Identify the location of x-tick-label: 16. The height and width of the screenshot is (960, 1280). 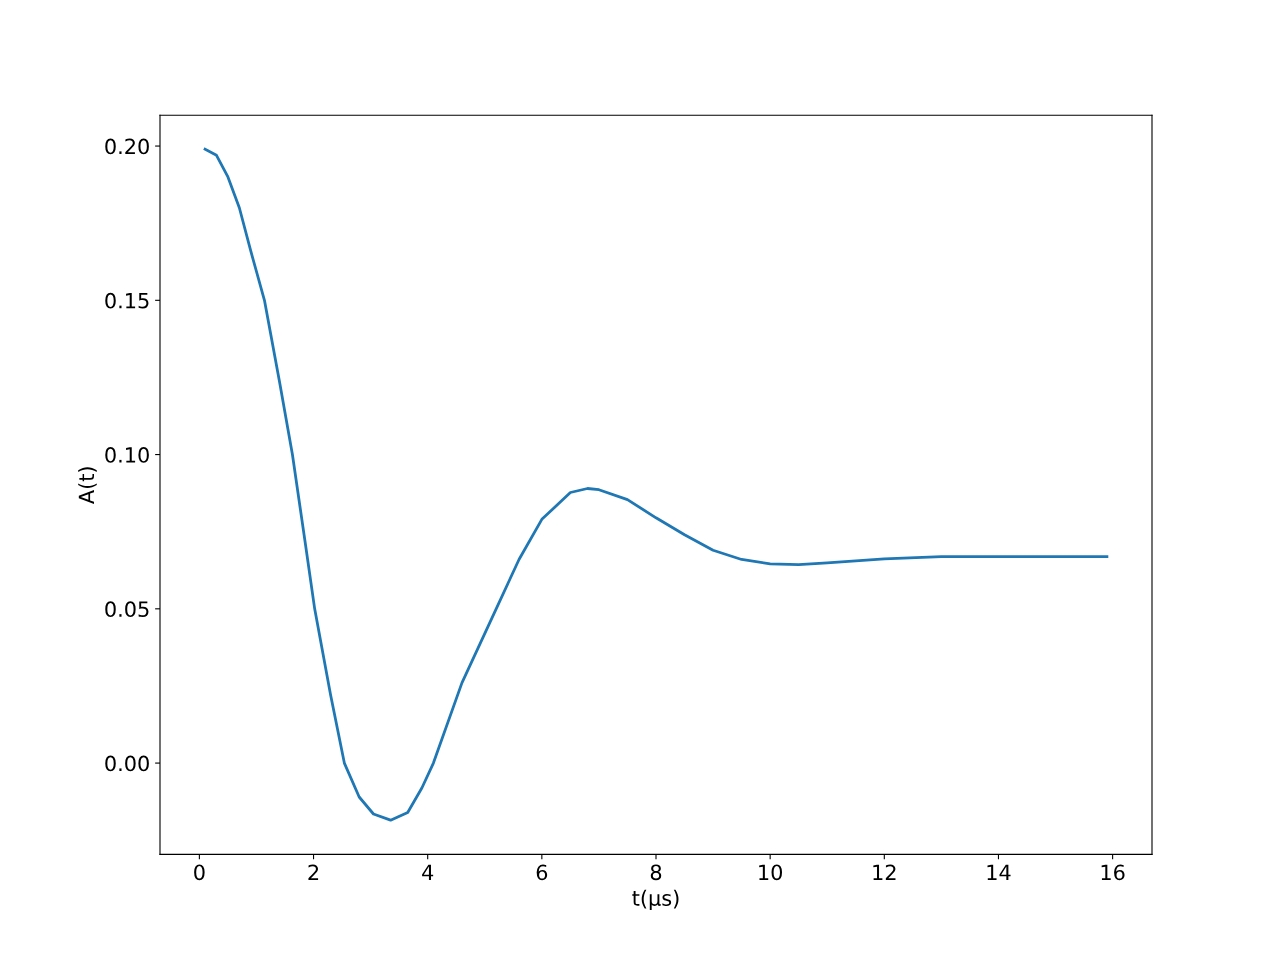
(1113, 872).